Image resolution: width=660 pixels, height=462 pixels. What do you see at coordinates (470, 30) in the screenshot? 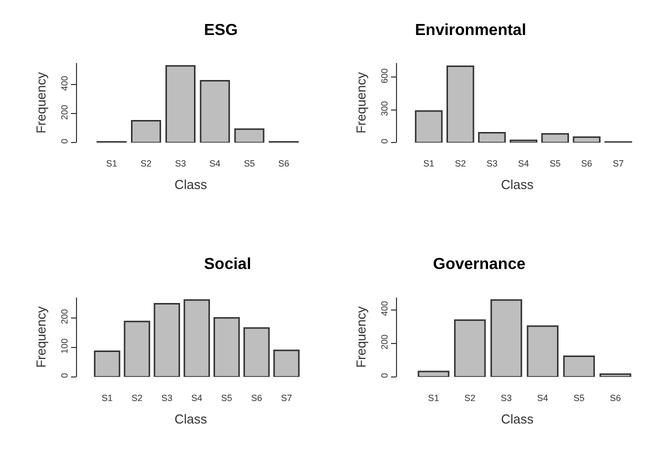
I see `chart-title: Environmental` at bounding box center [470, 30].